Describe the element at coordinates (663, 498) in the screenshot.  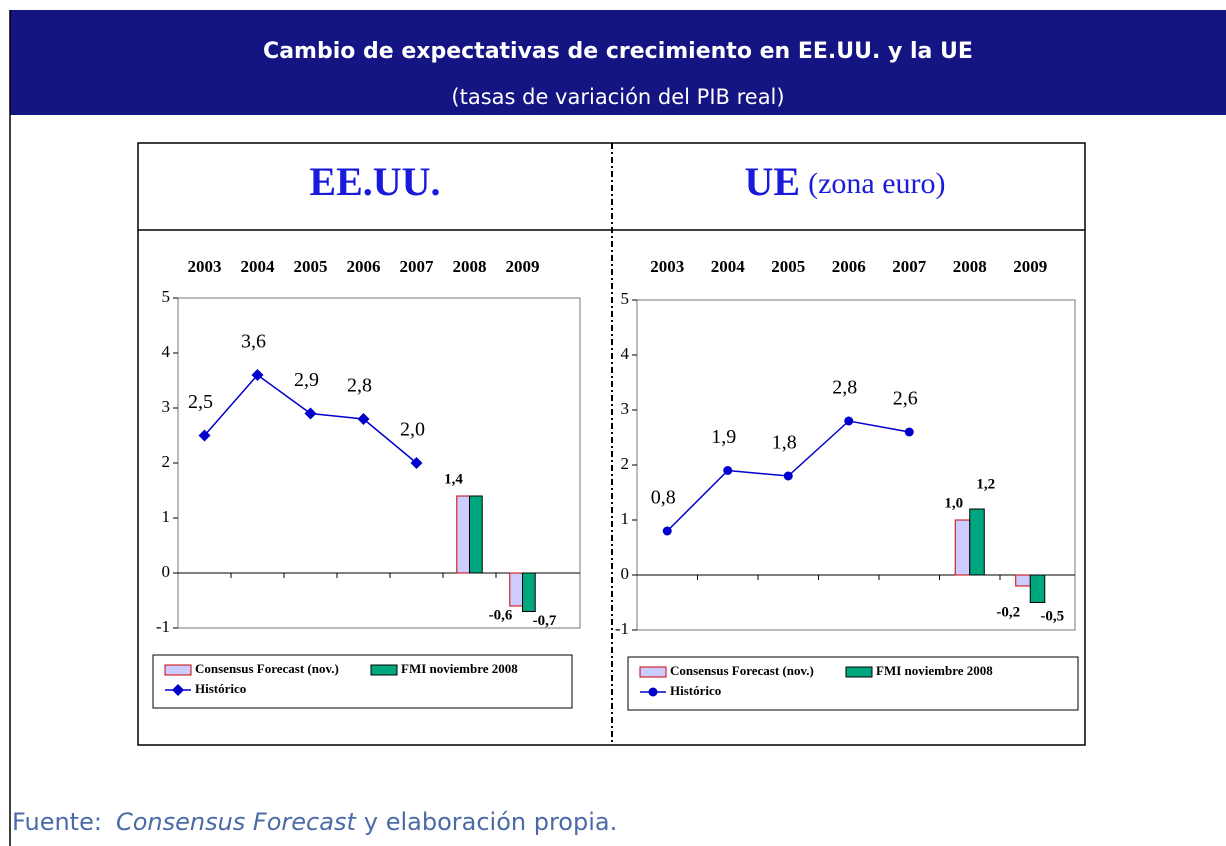
I see `value-label: 0,8` at that location.